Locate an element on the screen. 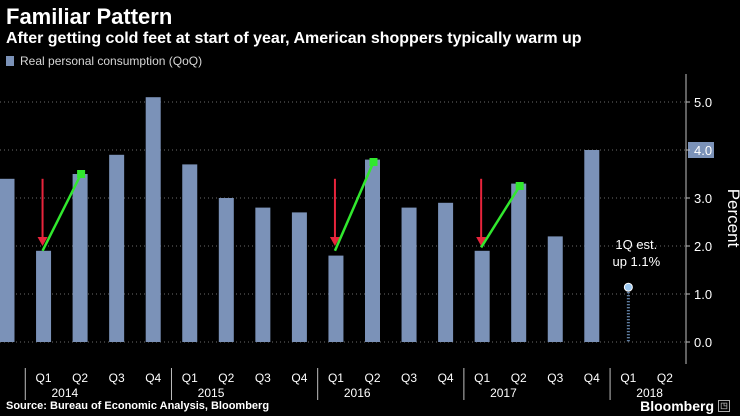  legend-label: Real personal consumption (QoQ) is located at coordinates (111, 61).